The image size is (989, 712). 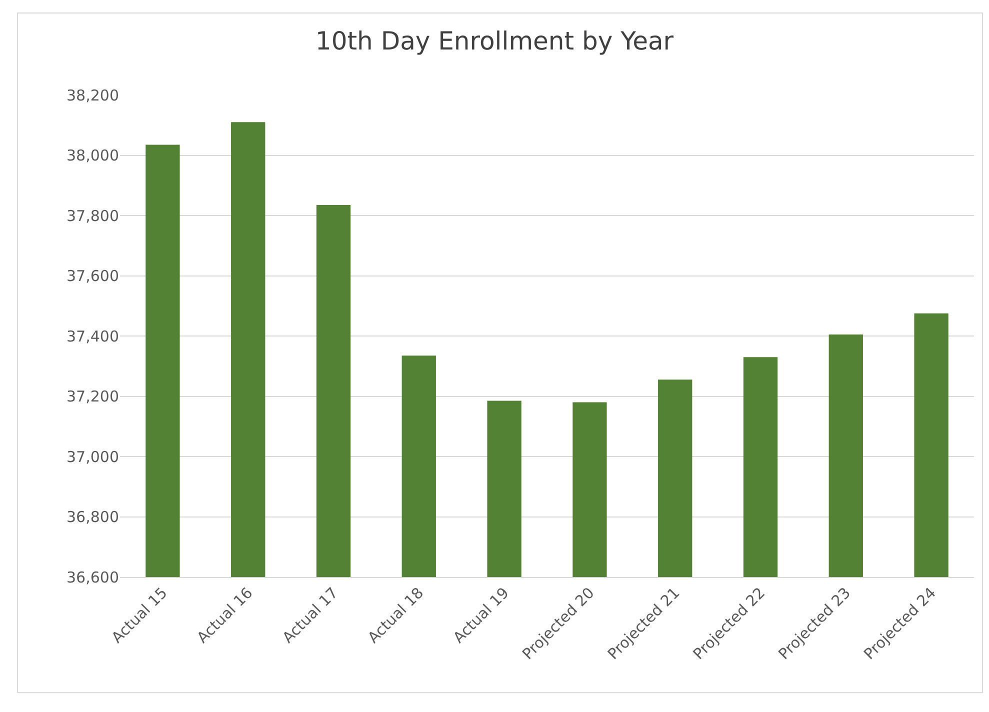 What do you see at coordinates (92, 215) in the screenshot?
I see `y-tick-label: 37,800` at bounding box center [92, 215].